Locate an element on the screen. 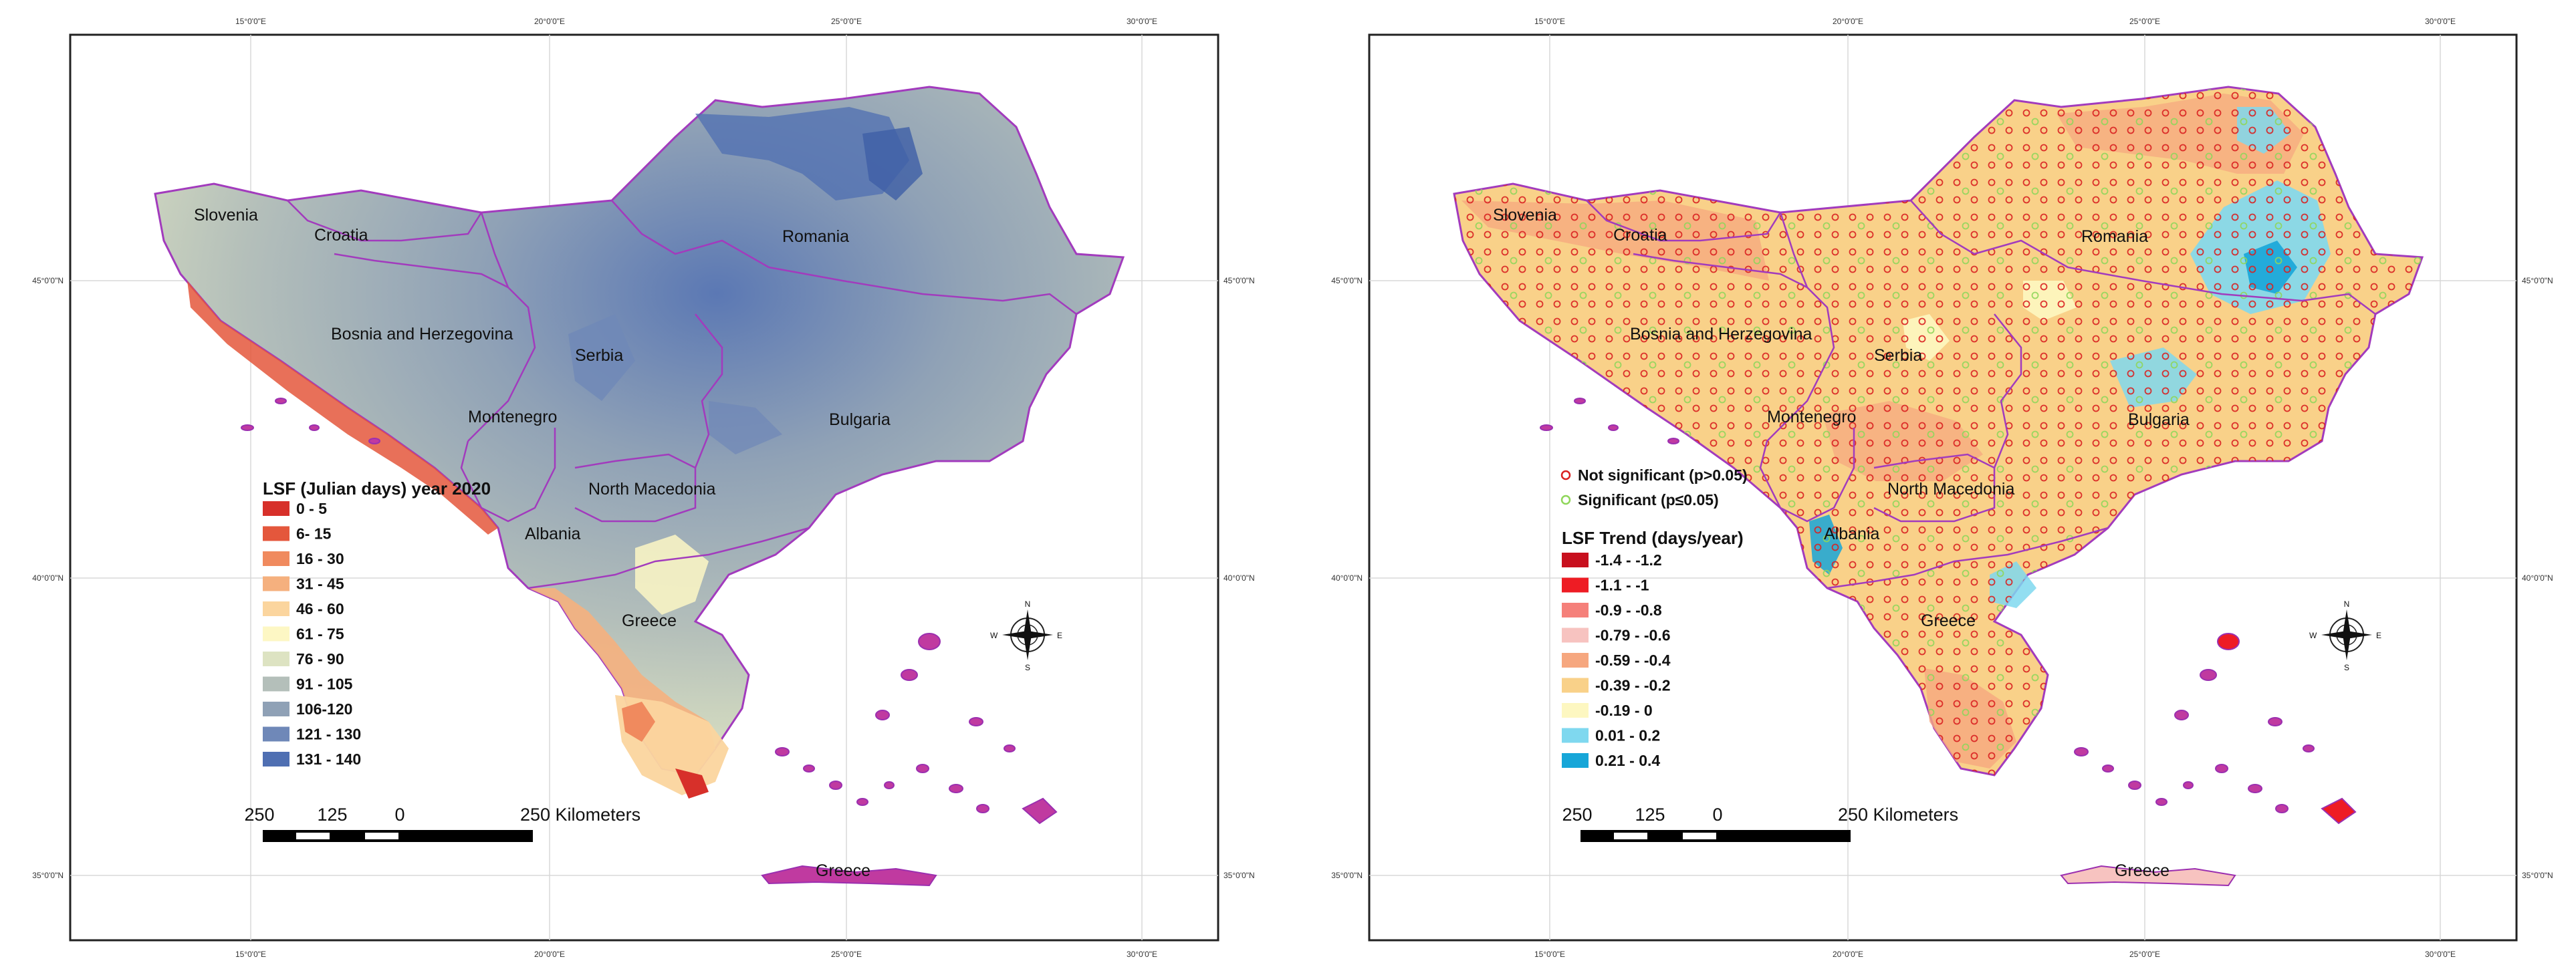 Image resolution: width=2576 pixels, height=975 pixels. legend-label: -0.19 - 0 is located at coordinates (1624, 710).